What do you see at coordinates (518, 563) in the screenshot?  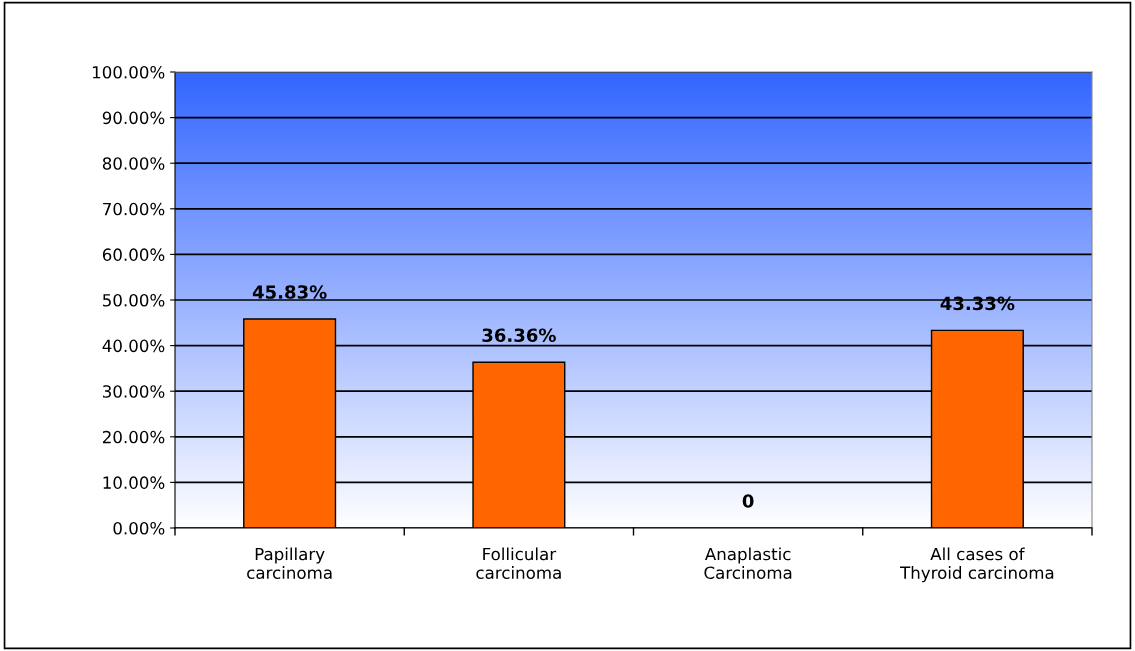 I see `x-tick-label: Follicular carcinoma` at bounding box center [518, 563].